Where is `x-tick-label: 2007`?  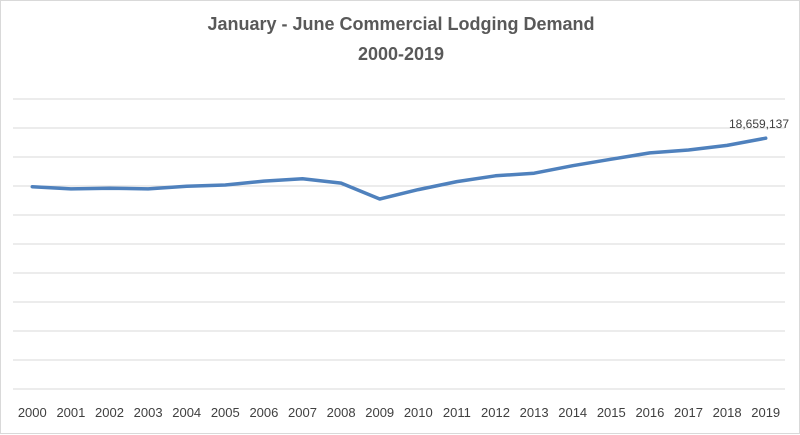
x-tick-label: 2007 is located at coordinates (302, 412).